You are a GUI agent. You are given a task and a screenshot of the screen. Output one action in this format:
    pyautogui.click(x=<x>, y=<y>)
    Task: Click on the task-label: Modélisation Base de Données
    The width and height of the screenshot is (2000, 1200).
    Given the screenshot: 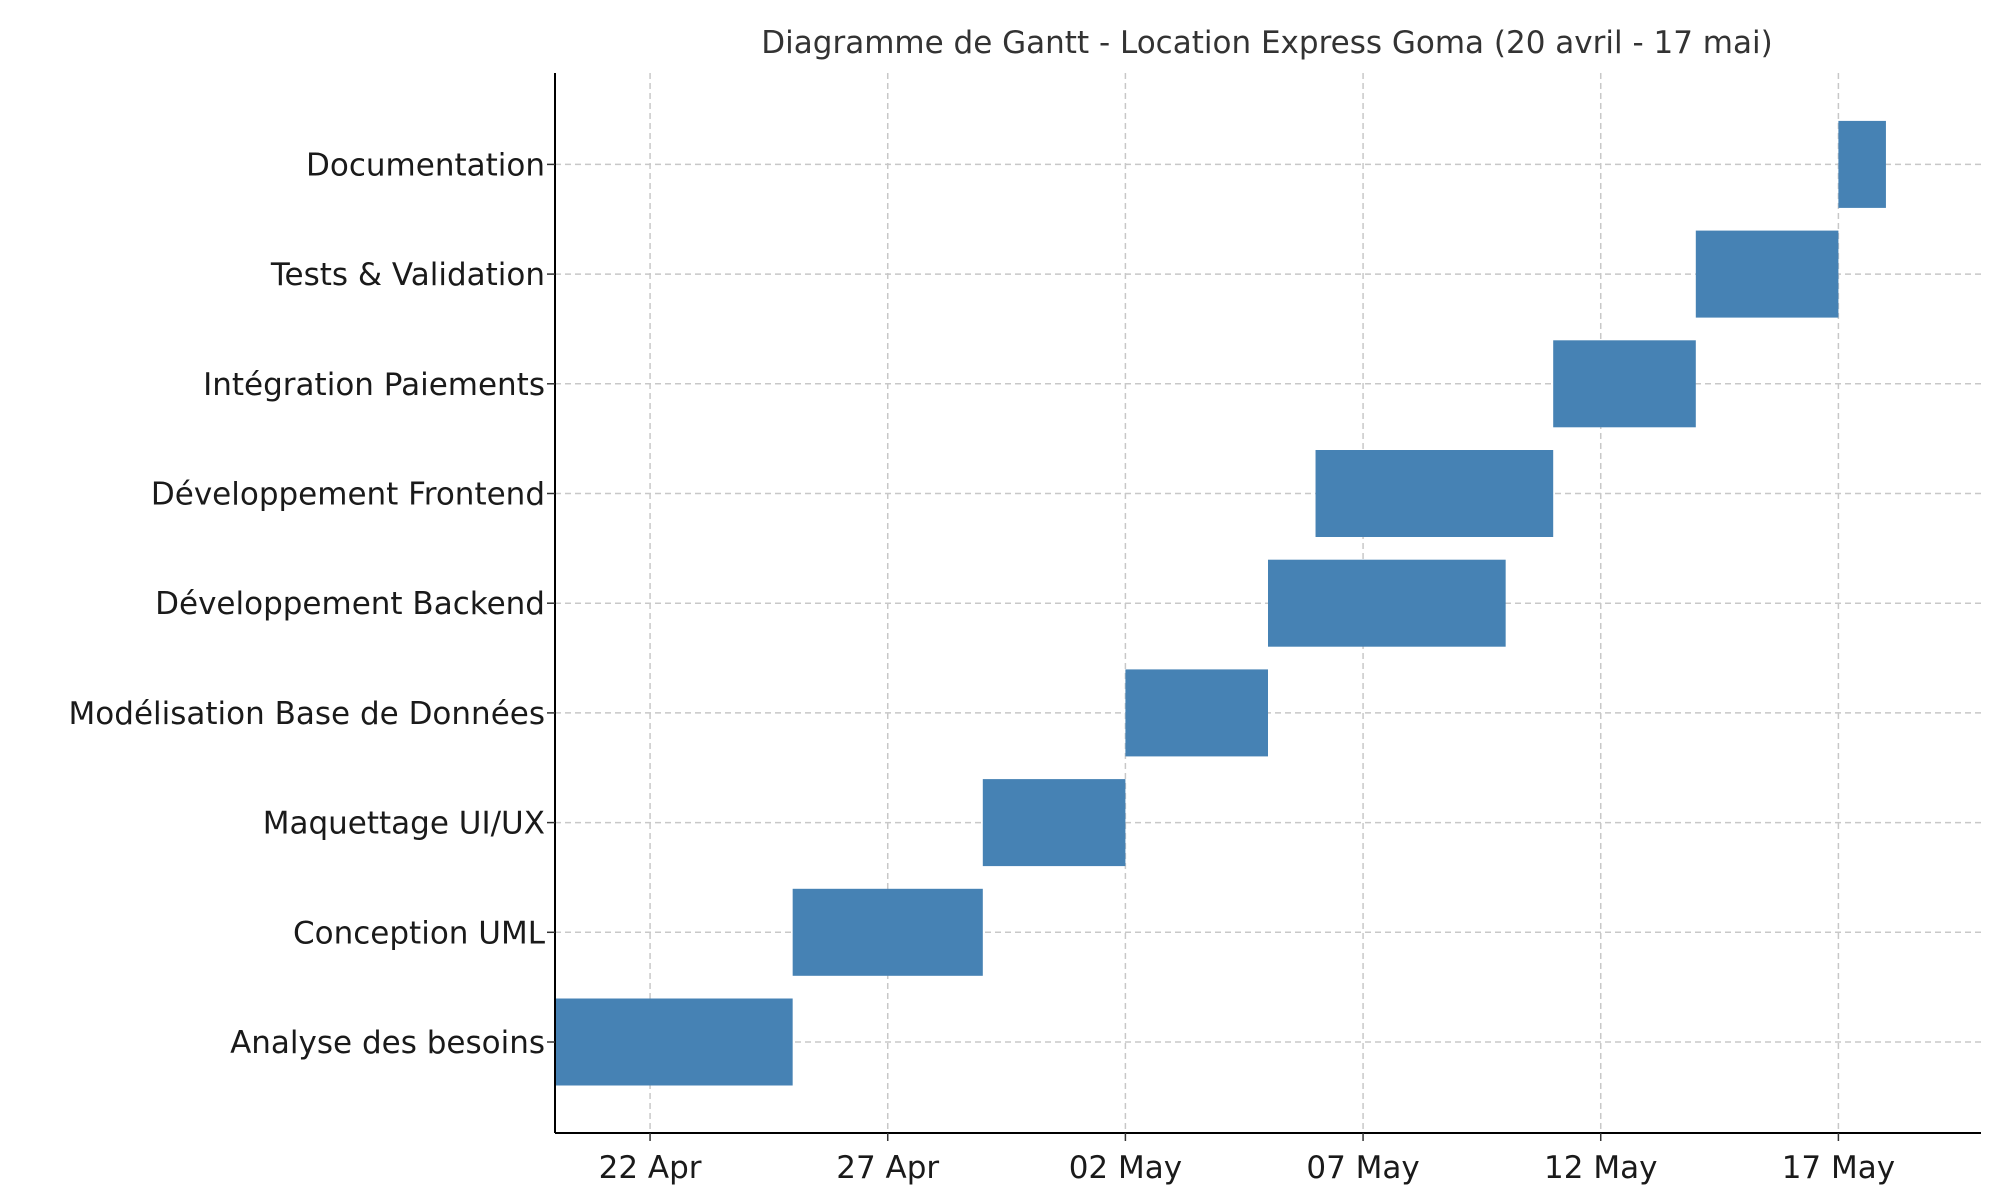 What is the action you would take?
    pyautogui.click(x=307, y=714)
    